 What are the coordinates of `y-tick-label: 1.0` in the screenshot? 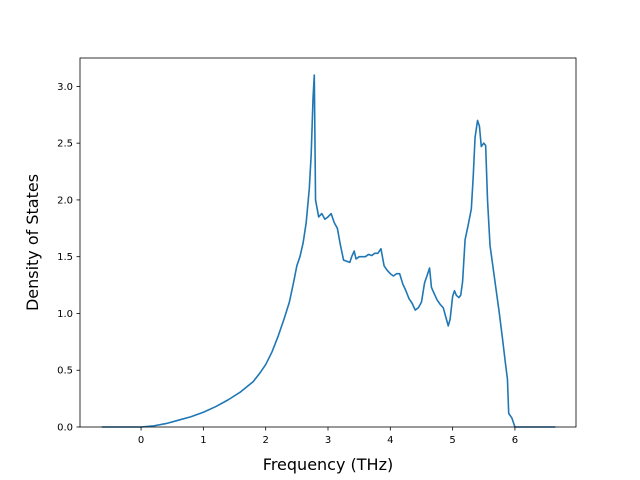 It's located at (65, 314).